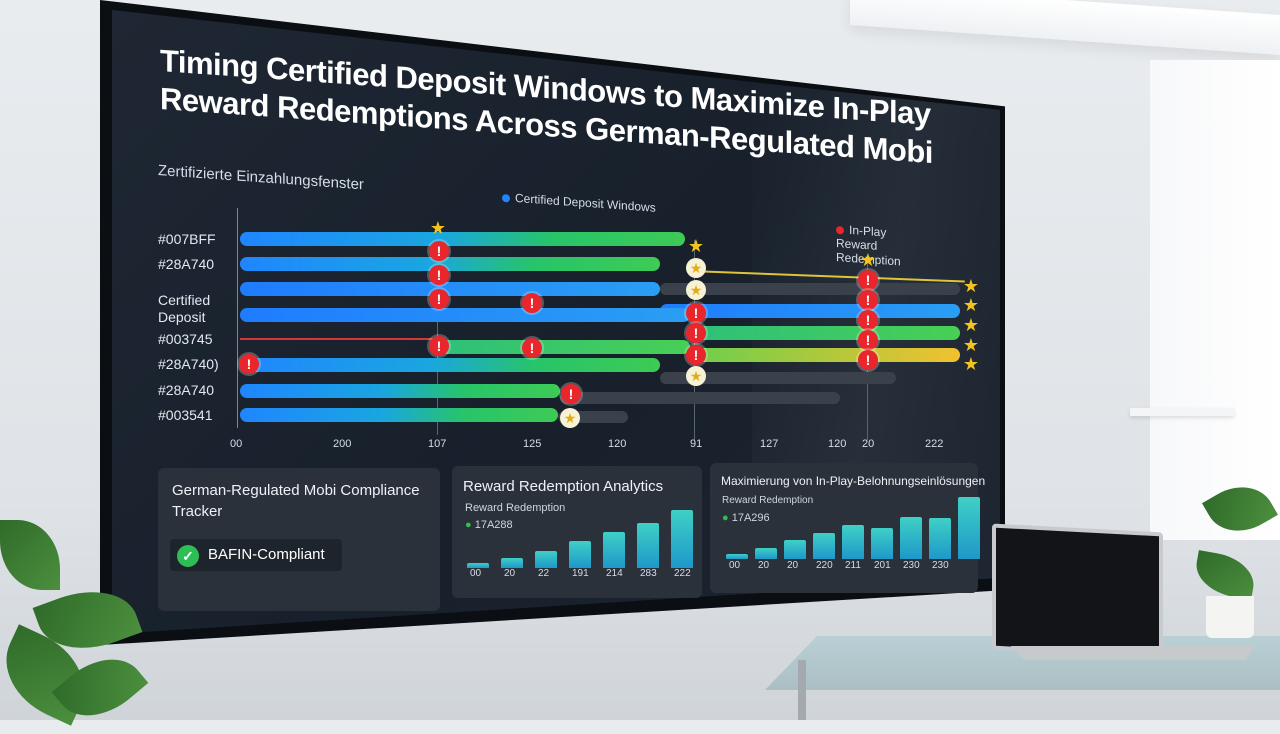 The width and height of the screenshot is (1280, 734). What do you see at coordinates (188, 556) in the screenshot?
I see `check-icon: ✓` at bounding box center [188, 556].